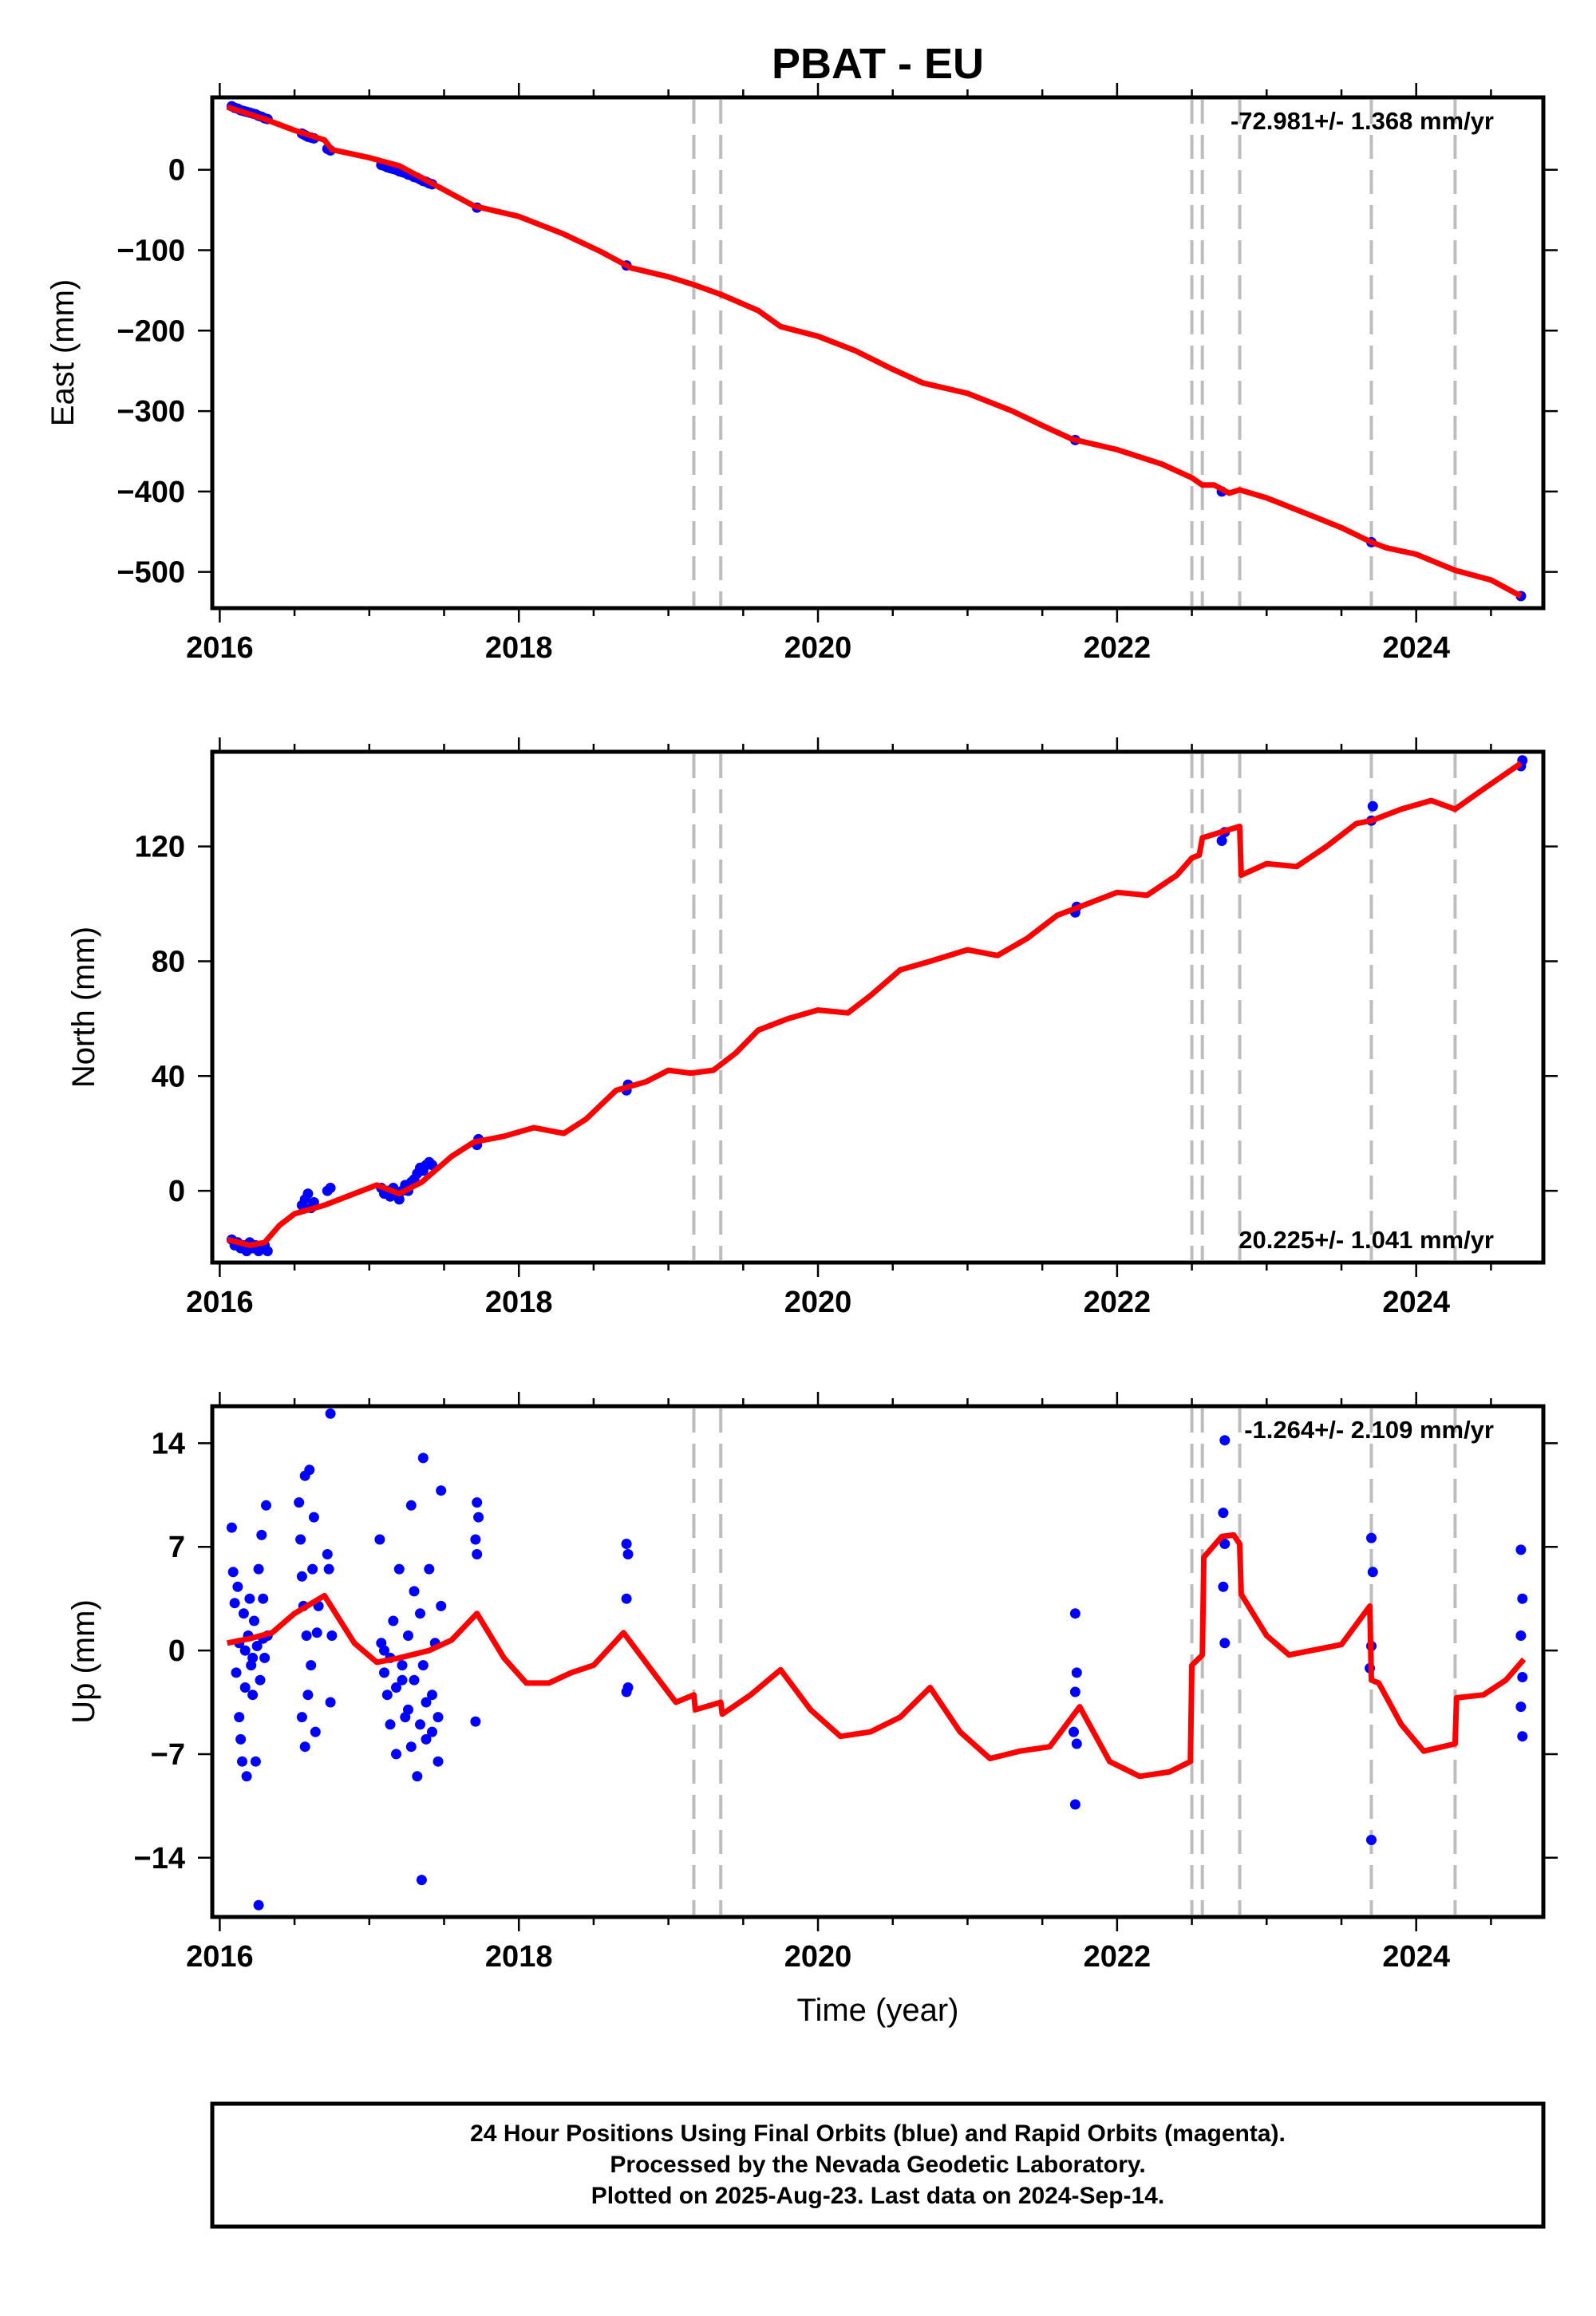 This screenshot has height=2316, width=1596. Describe the element at coordinates (151, 573) in the screenshot. I see `east-ytick-label: −500` at that location.